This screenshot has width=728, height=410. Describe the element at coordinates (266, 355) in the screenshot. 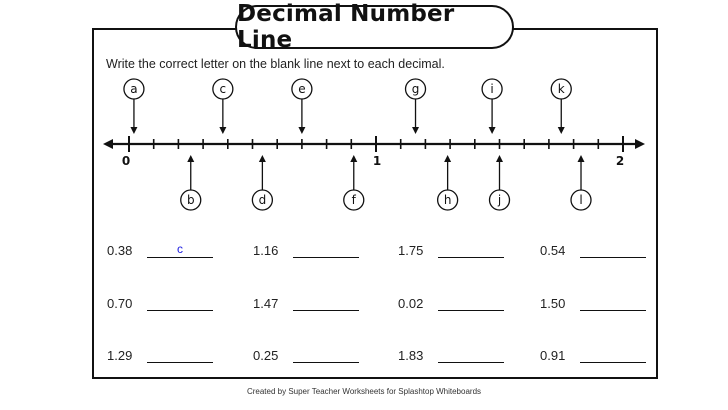

I see `decimal-value: 0.25` at that location.